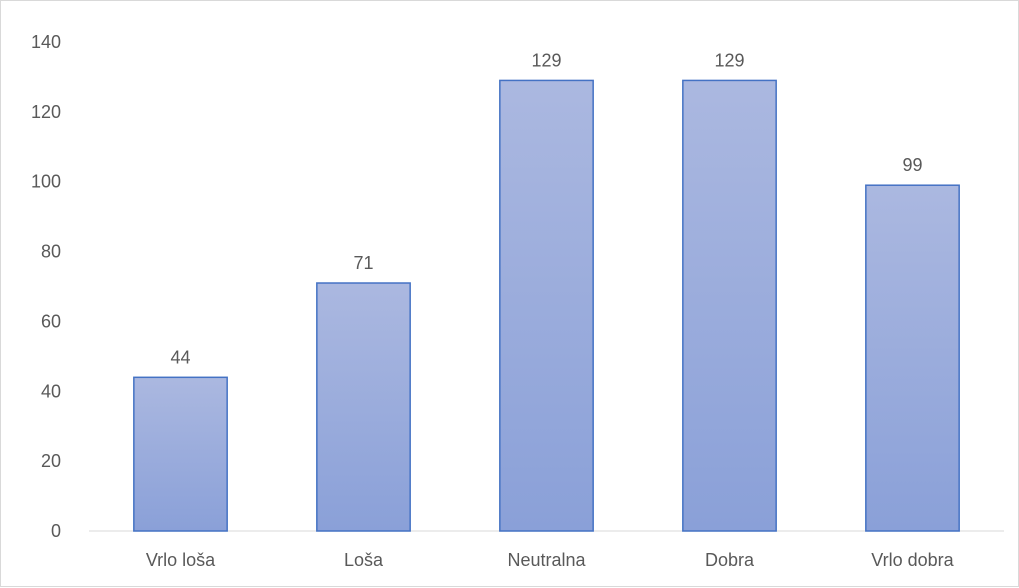 The height and width of the screenshot is (588, 1019). I want to click on y-tick-label: 40, so click(51, 391).